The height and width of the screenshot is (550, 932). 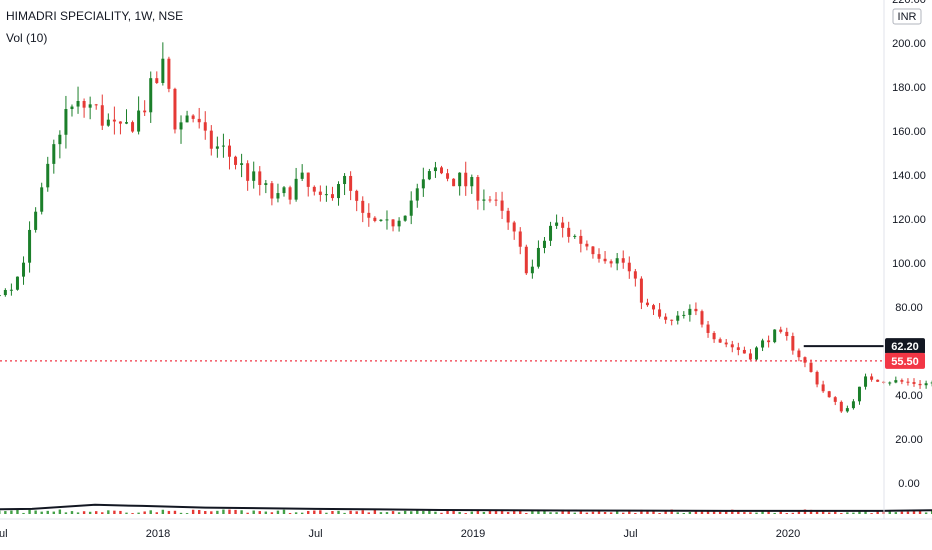 I want to click on x-tick-label: Jul, so click(x=630, y=534).